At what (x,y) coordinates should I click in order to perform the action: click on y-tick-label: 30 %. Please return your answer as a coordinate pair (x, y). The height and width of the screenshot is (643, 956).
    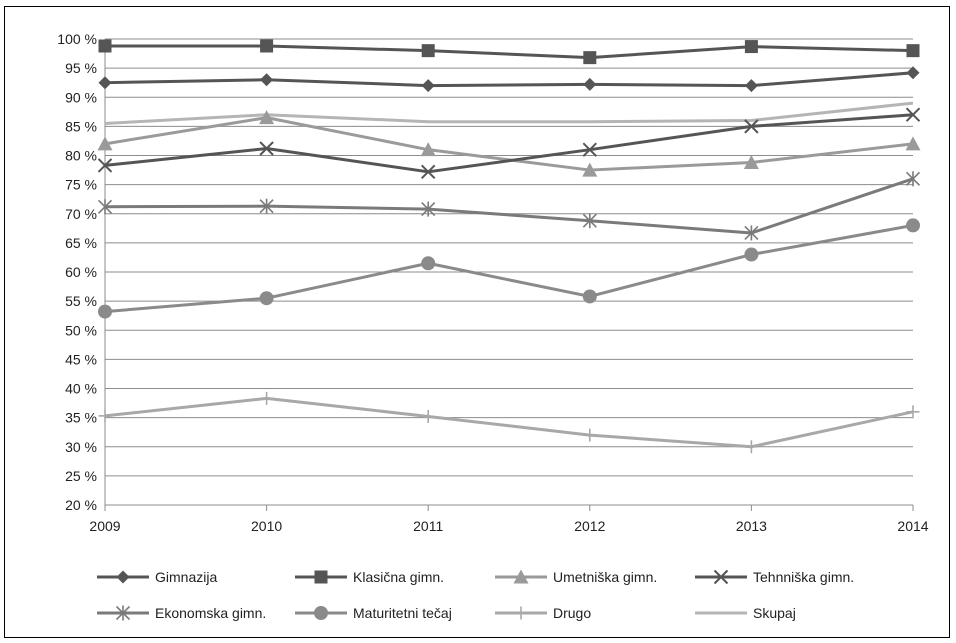
    Looking at the image, I should click on (81, 447).